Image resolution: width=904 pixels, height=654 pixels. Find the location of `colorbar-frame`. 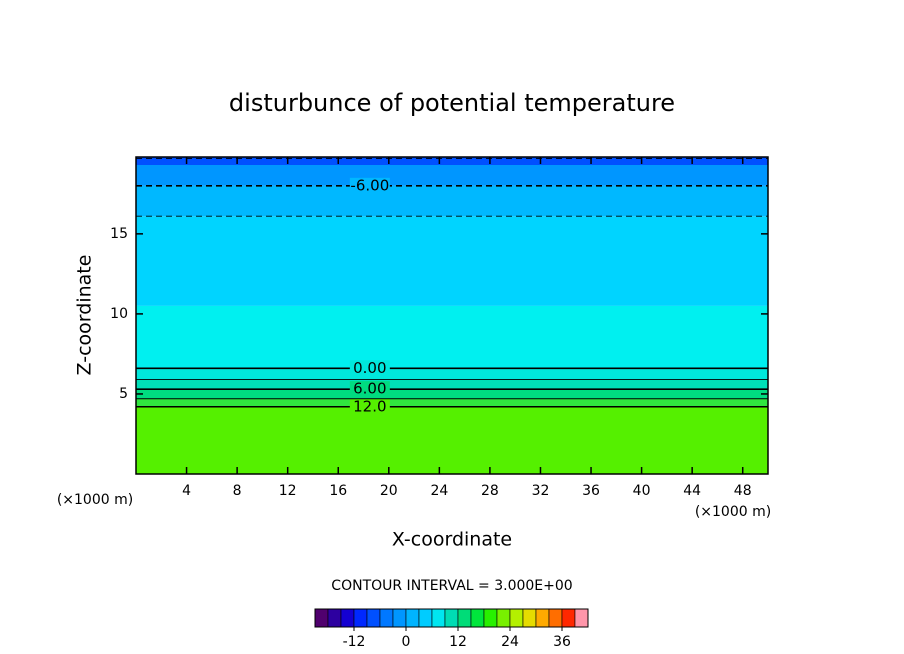

colorbar-frame is located at coordinates (451, 618).